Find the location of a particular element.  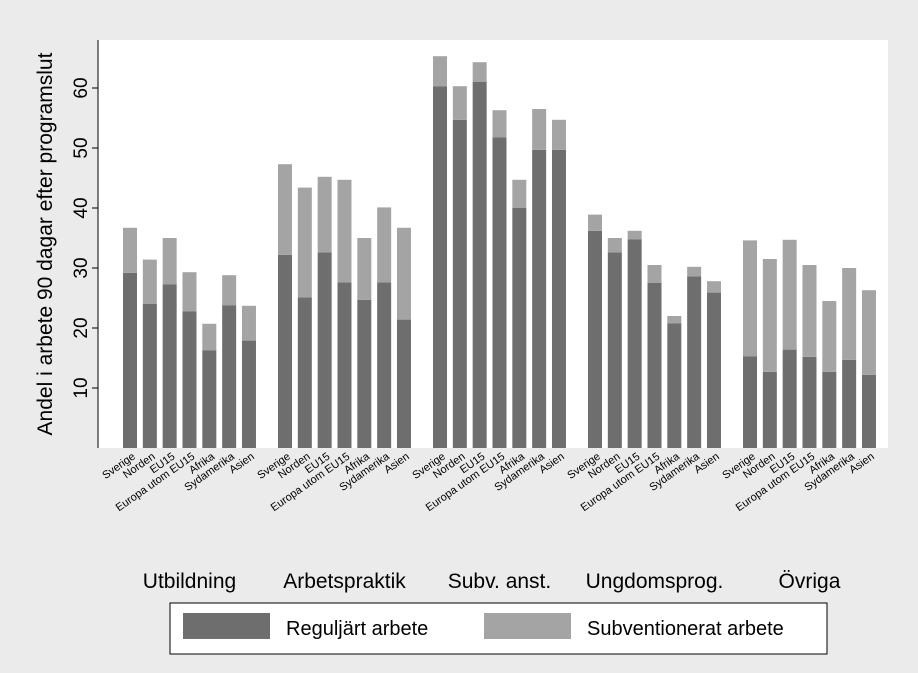

bar-regular-subv-anst-europa-utom-eu15 is located at coordinates (499, 292).